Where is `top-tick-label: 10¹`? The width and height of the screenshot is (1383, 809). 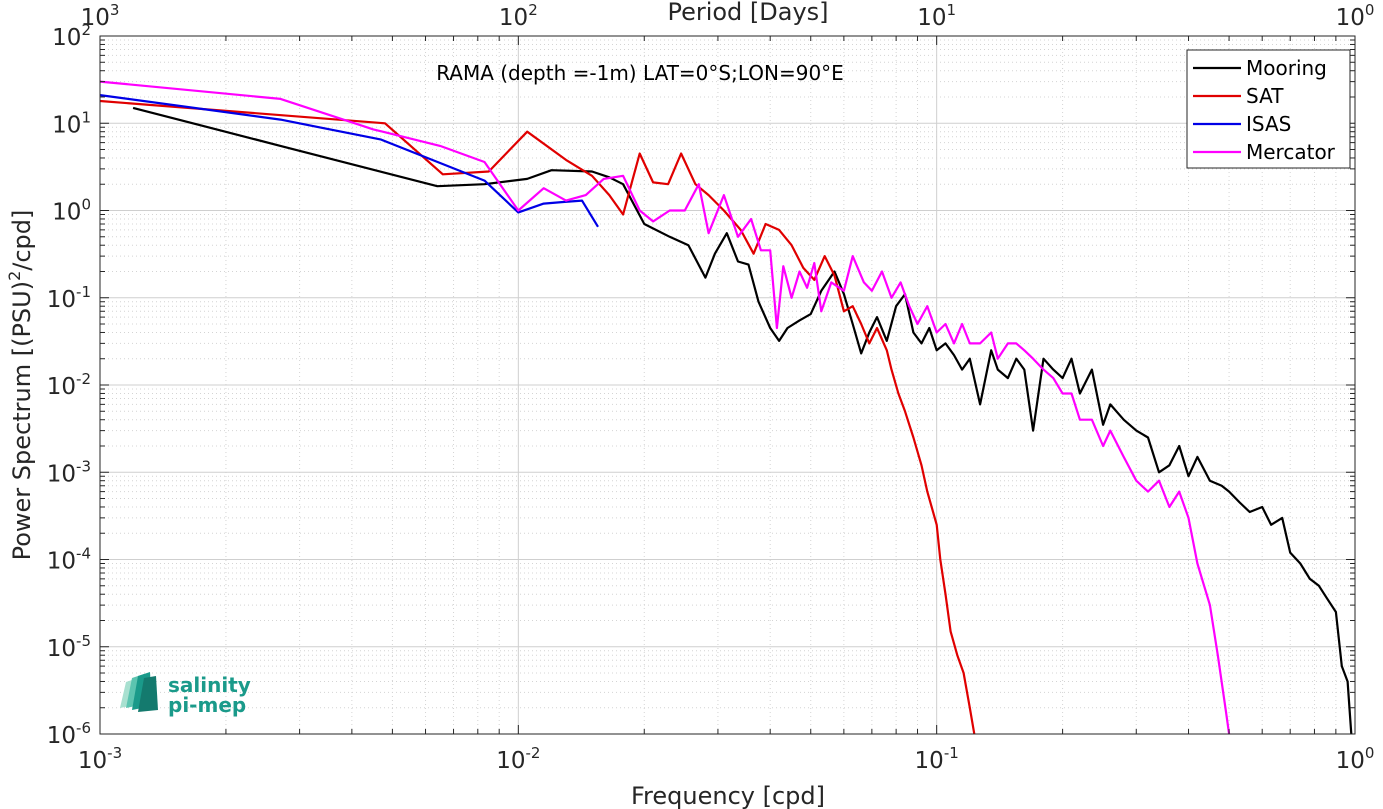 top-tick-label: 10¹ is located at coordinates (936, 16).